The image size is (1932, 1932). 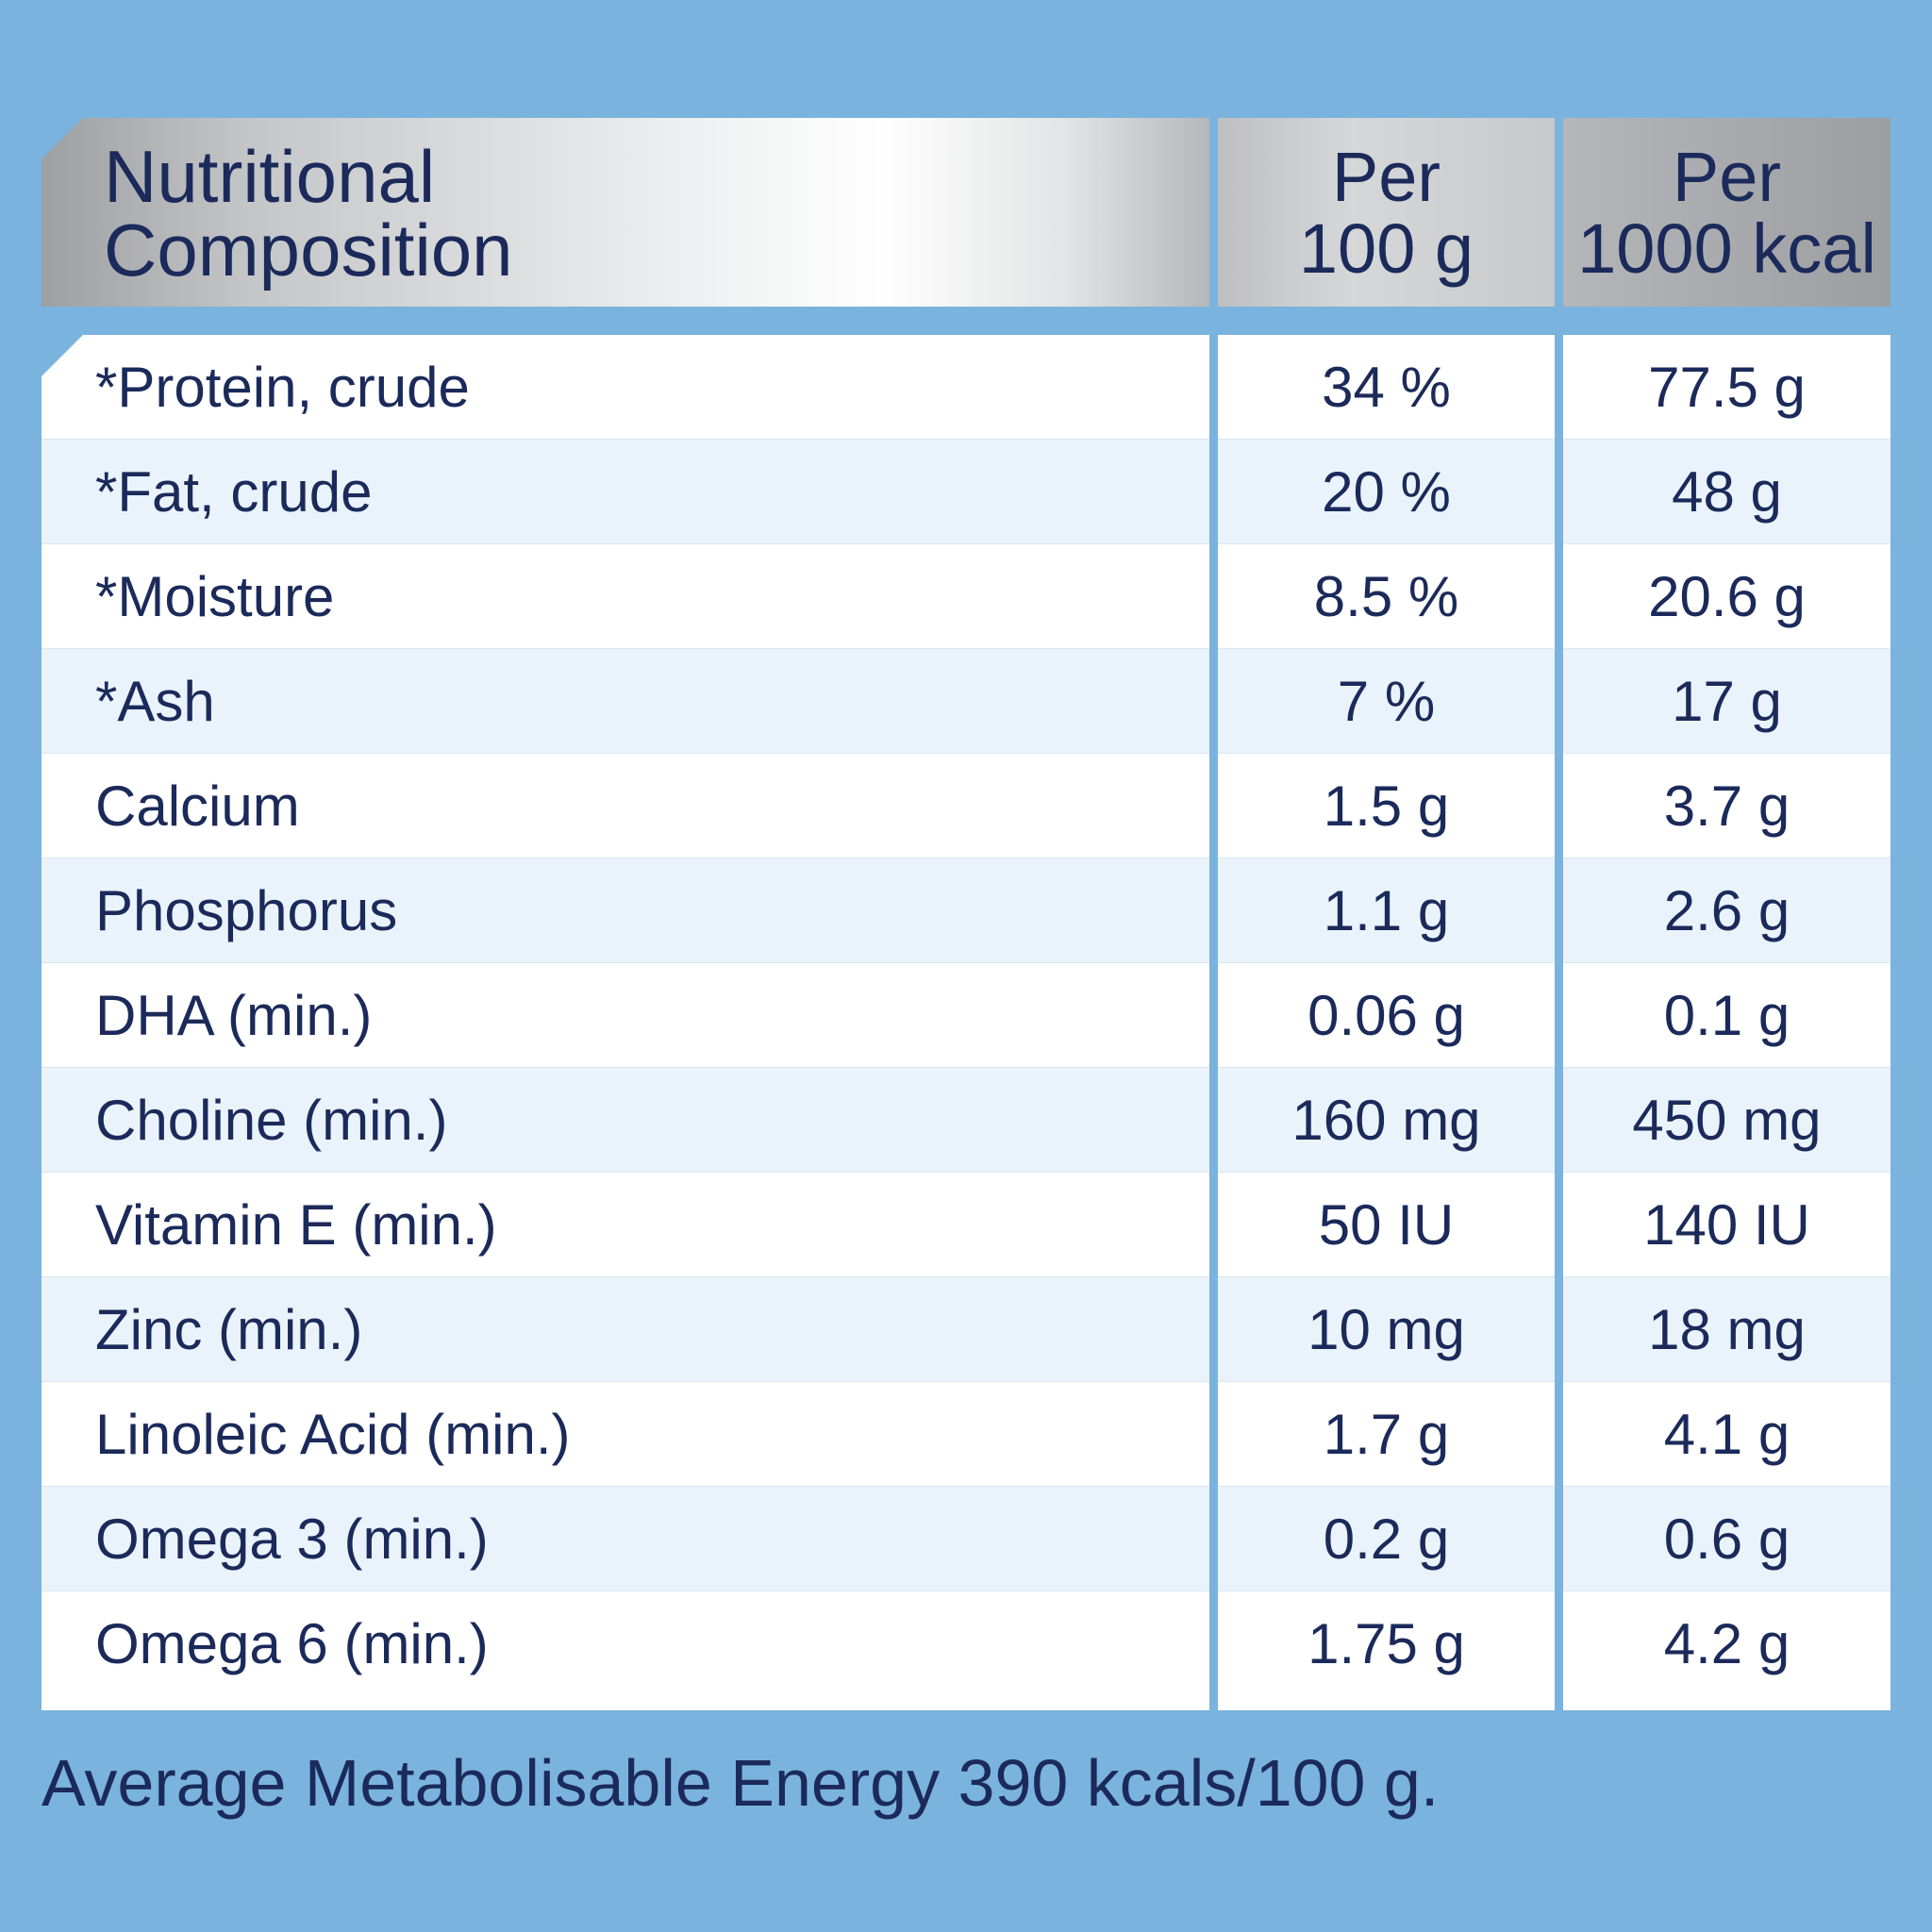 I want to click on table-row: DHA (min.) 0.06 g 0.1 g, so click(x=966, y=1016).